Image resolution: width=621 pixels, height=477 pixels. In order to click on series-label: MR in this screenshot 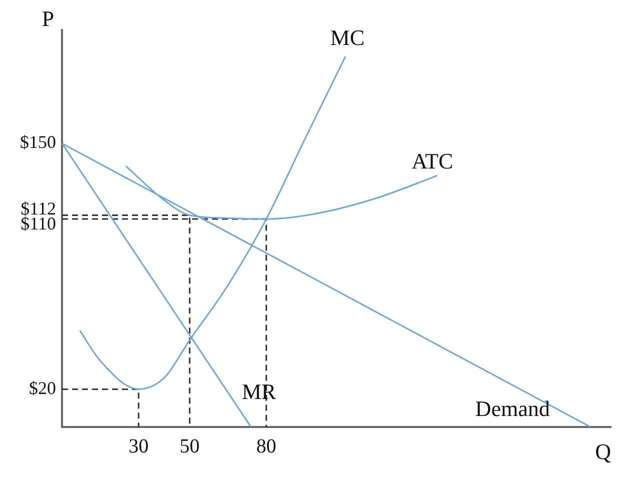, I will do `click(259, 391)`.